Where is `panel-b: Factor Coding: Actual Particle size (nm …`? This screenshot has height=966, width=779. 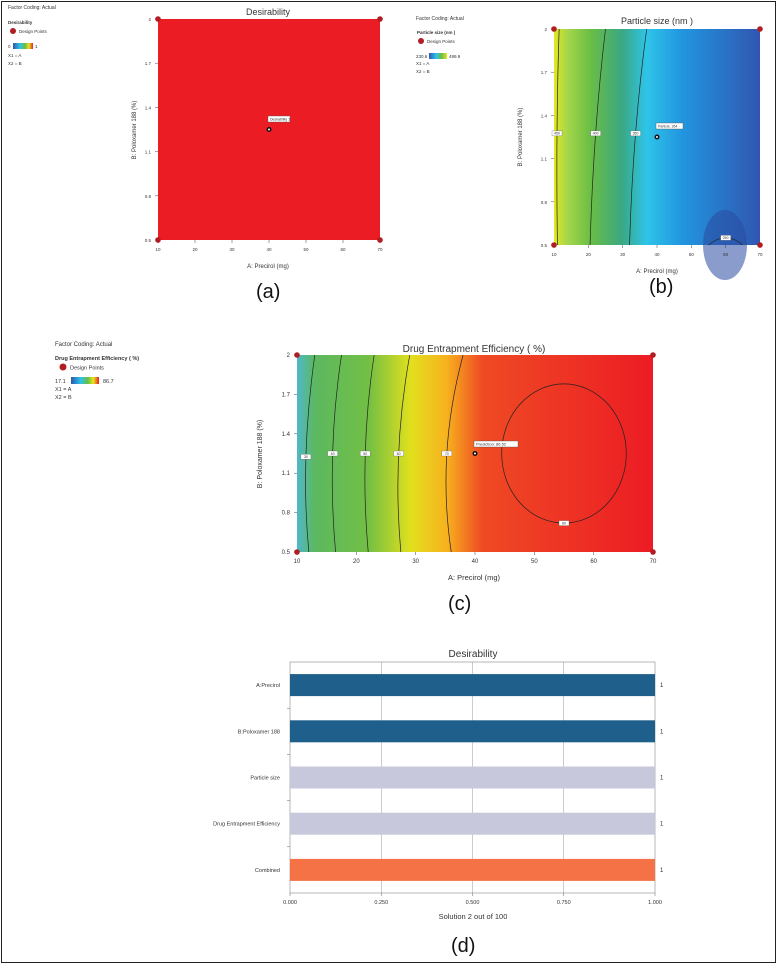 panel-b: Factor Coding: Actual Particle size (nm … is located at coordinates (589, 148).